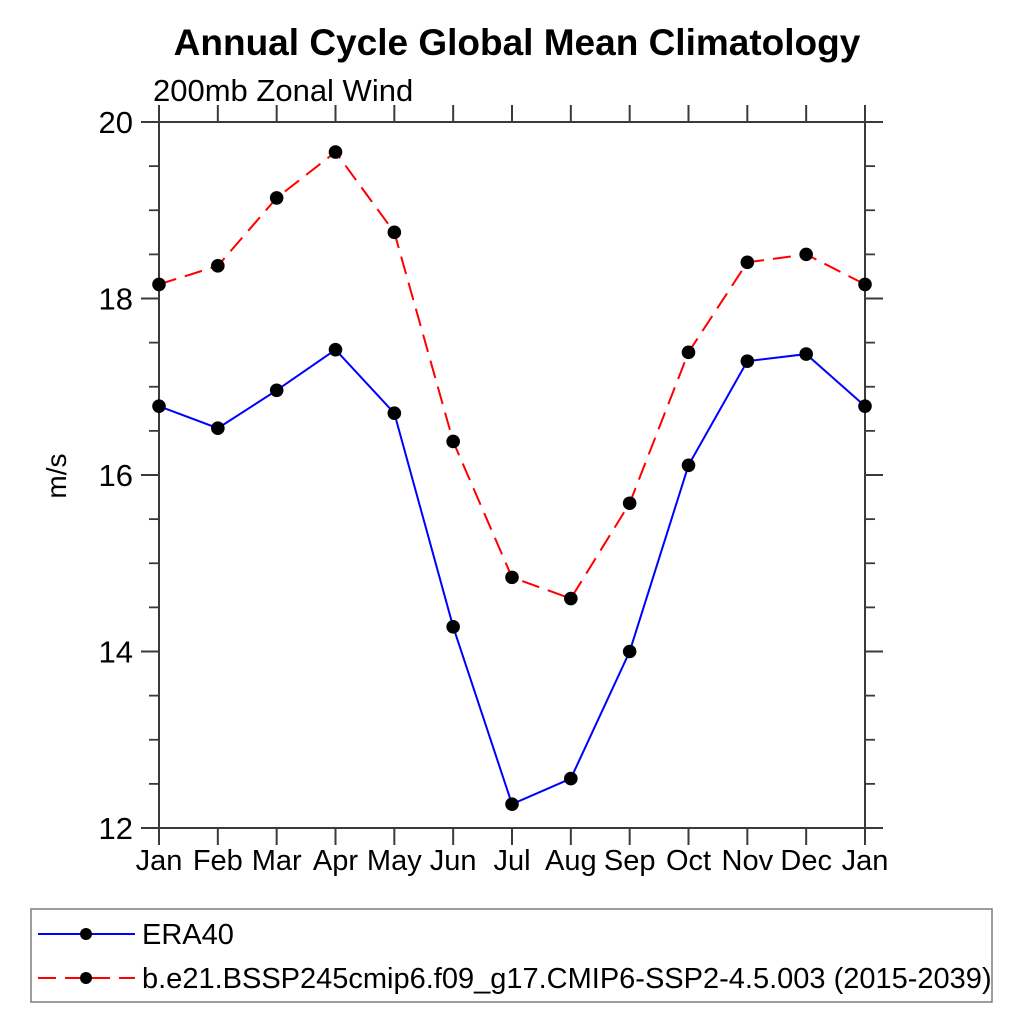 The width and height of the screenshot is (1024, 1029). Describe the element at coordinates (630, 861) in the screenshot. I see `x-tick-label: Sep` at that location.